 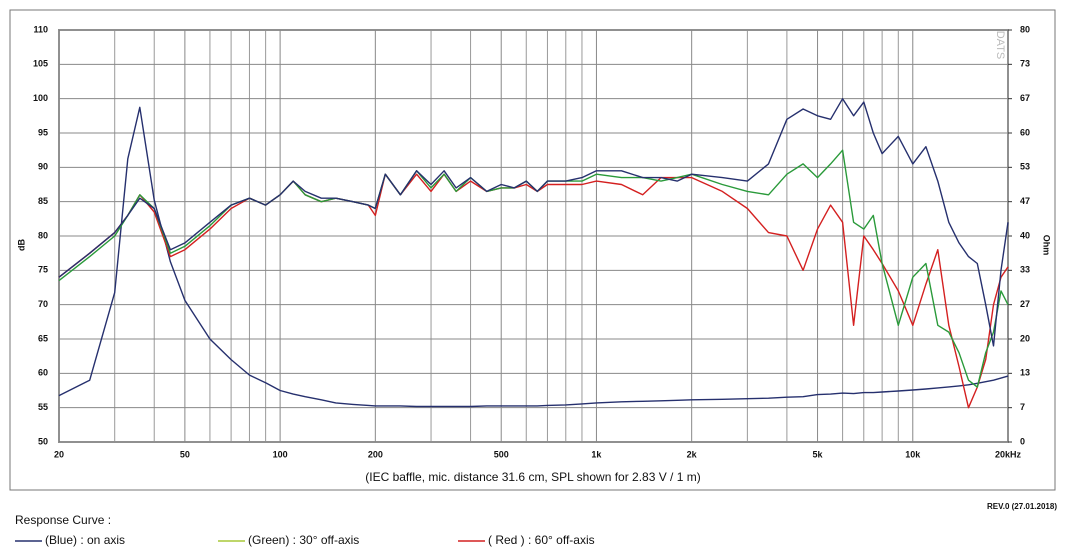 What do you see at coordinates (1000, 45) in the screenshot?
I see `watermark: DATS` at bounding box center [1000, 45].